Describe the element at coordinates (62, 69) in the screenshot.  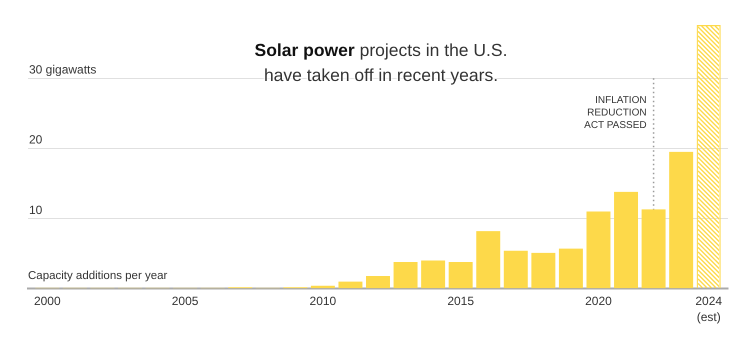
I see `y-tick-label: 30 gigawatts` at that location.